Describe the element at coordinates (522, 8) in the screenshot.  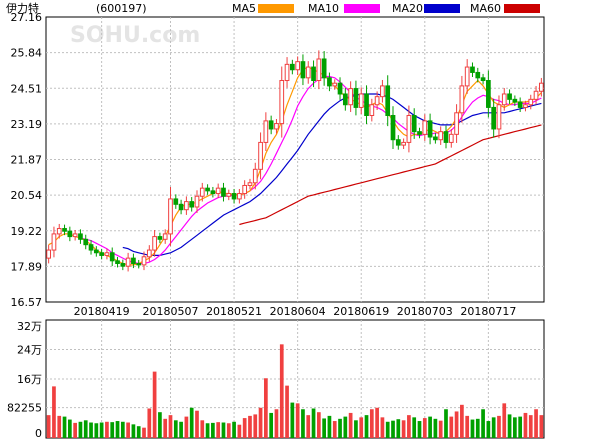
I see `legend-ma60-swatch` at that location.